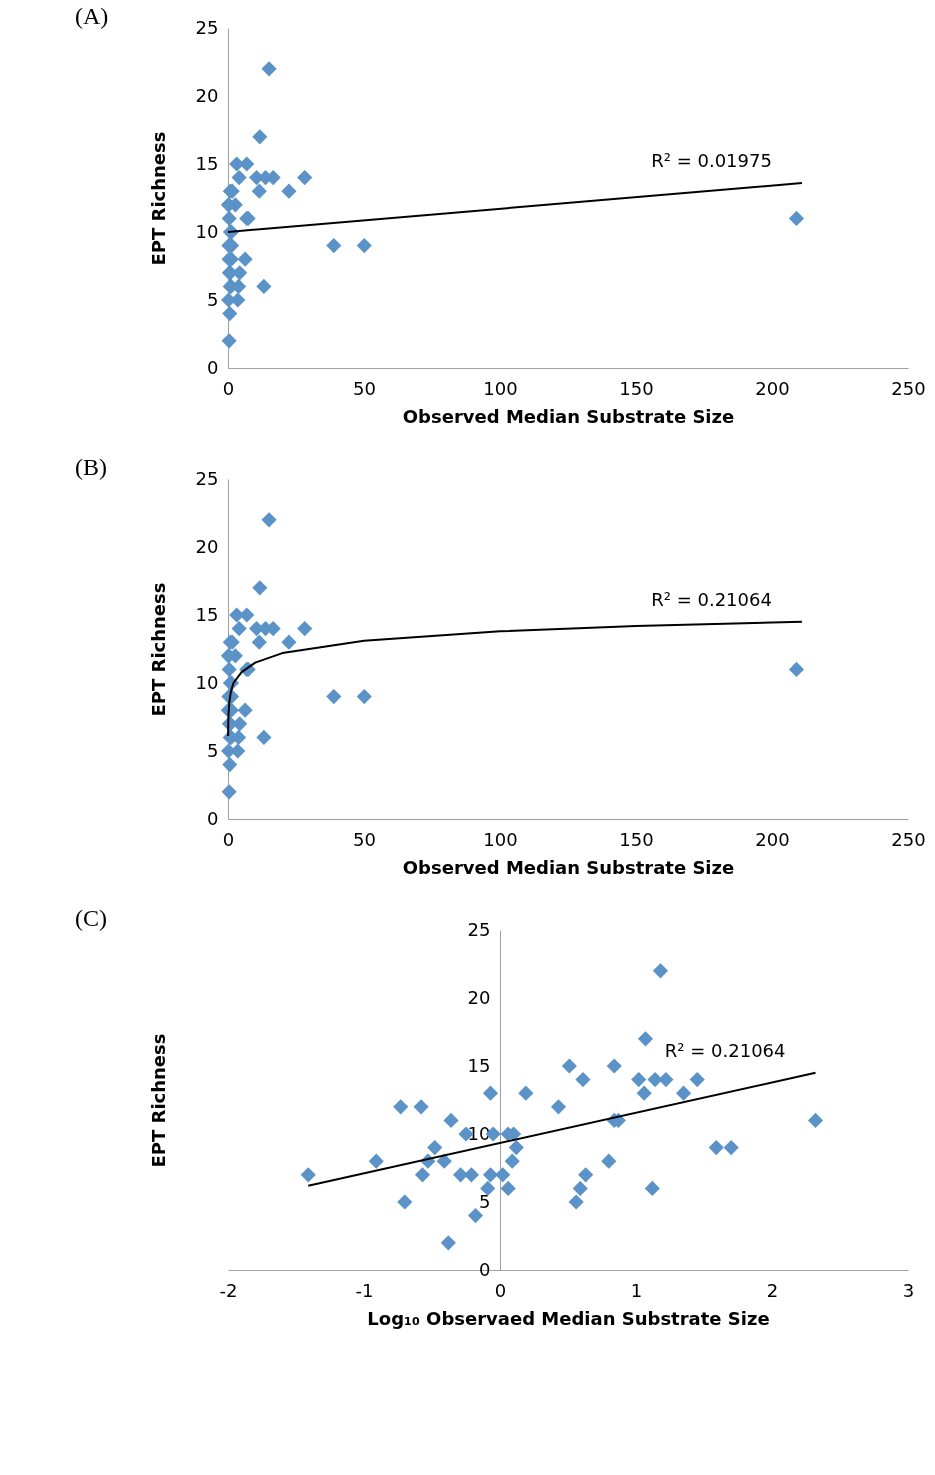 The image size is (935, 1475). I want to click on x-axis-title: Log₁₀ Observaed Median Substrate Size, so click(568, 1318).